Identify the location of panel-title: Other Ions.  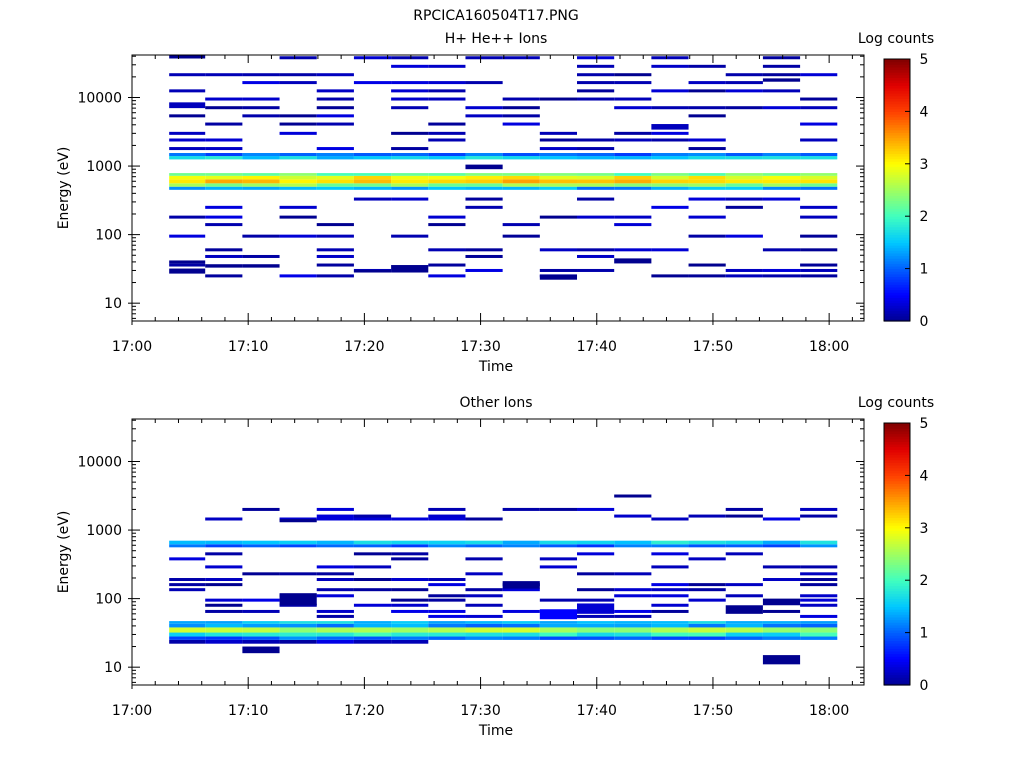
(495, 403).